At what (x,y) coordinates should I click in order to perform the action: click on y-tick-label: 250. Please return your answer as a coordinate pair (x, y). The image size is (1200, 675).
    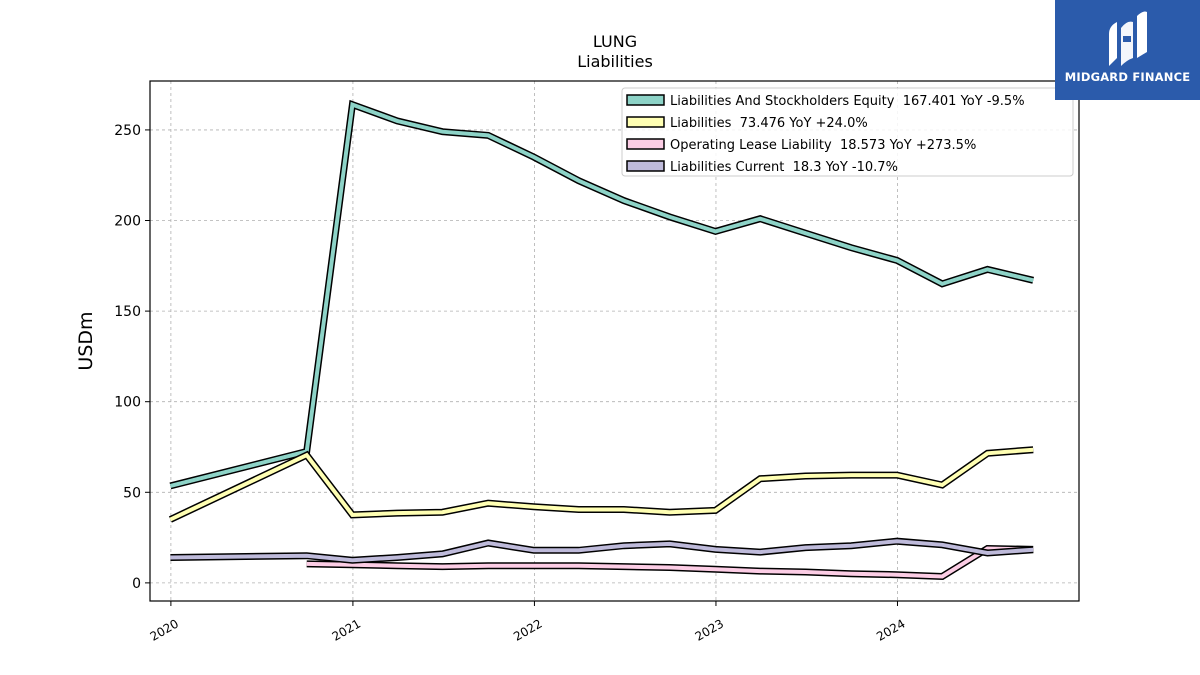
    Looking at the image, I should click on (127, 131).